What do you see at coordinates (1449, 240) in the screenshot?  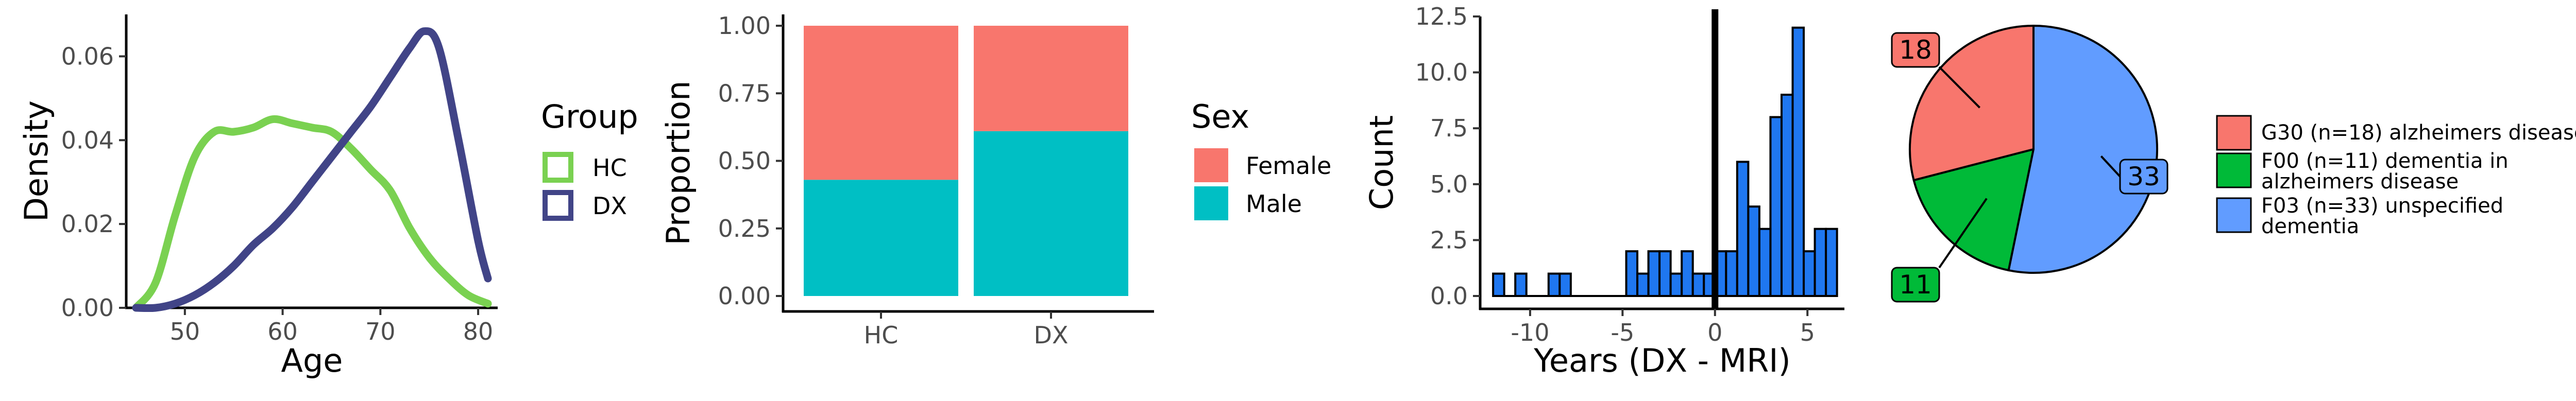 I see `histogram-y-tick-label: 2.5` at bounding box center [1449, 240].